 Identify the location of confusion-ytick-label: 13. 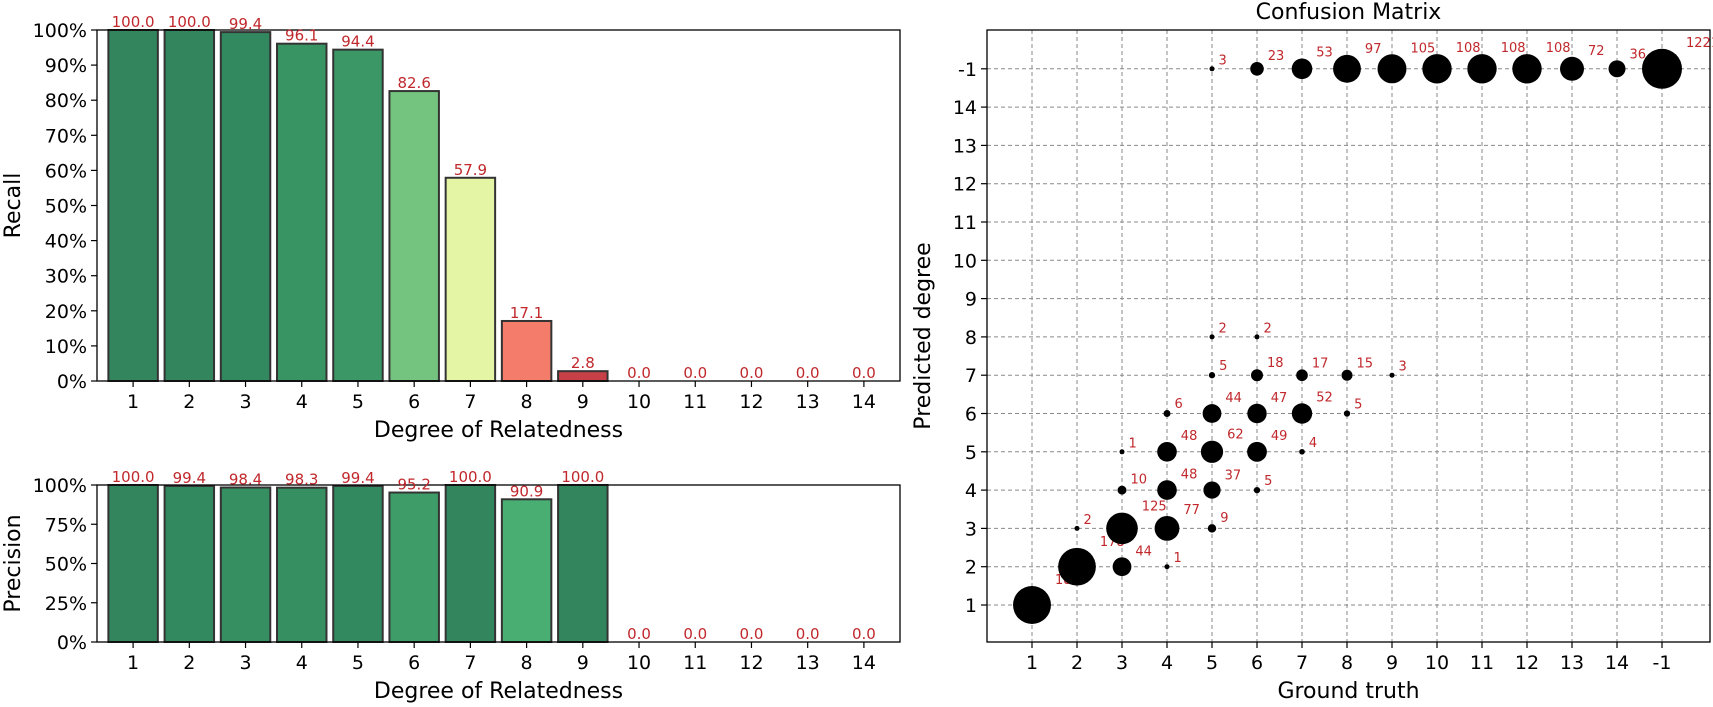
(965, 146).